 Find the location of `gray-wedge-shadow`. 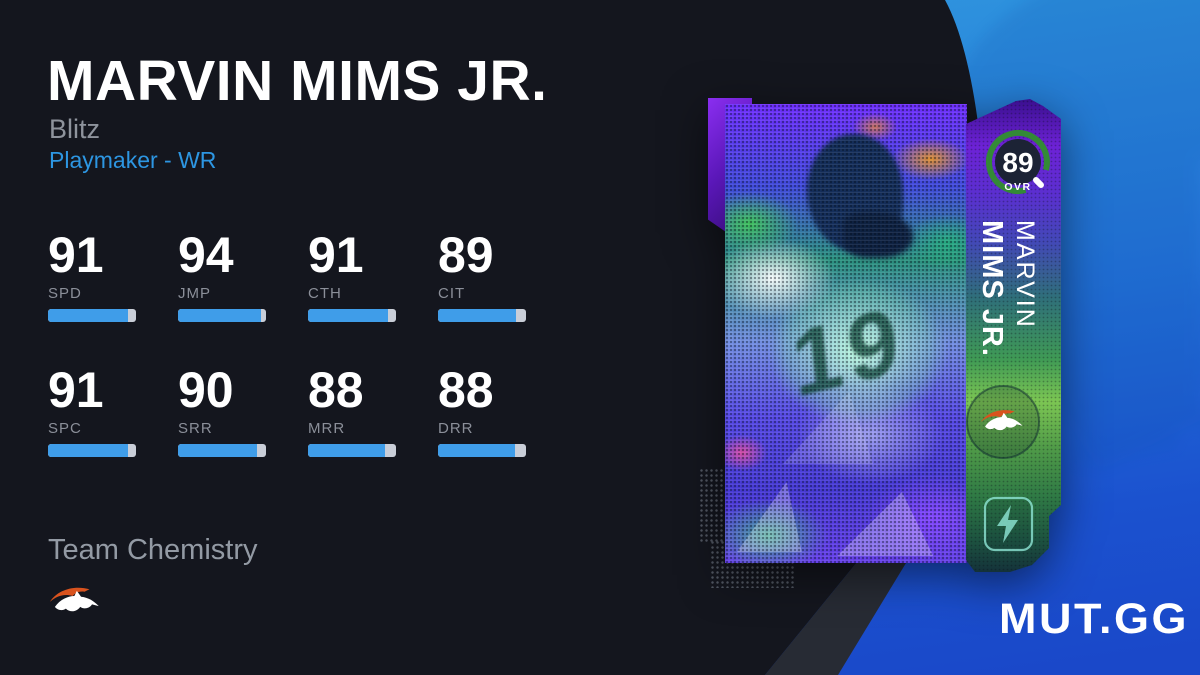

gray-wedge-shadow is located at coordinates (842, 607).